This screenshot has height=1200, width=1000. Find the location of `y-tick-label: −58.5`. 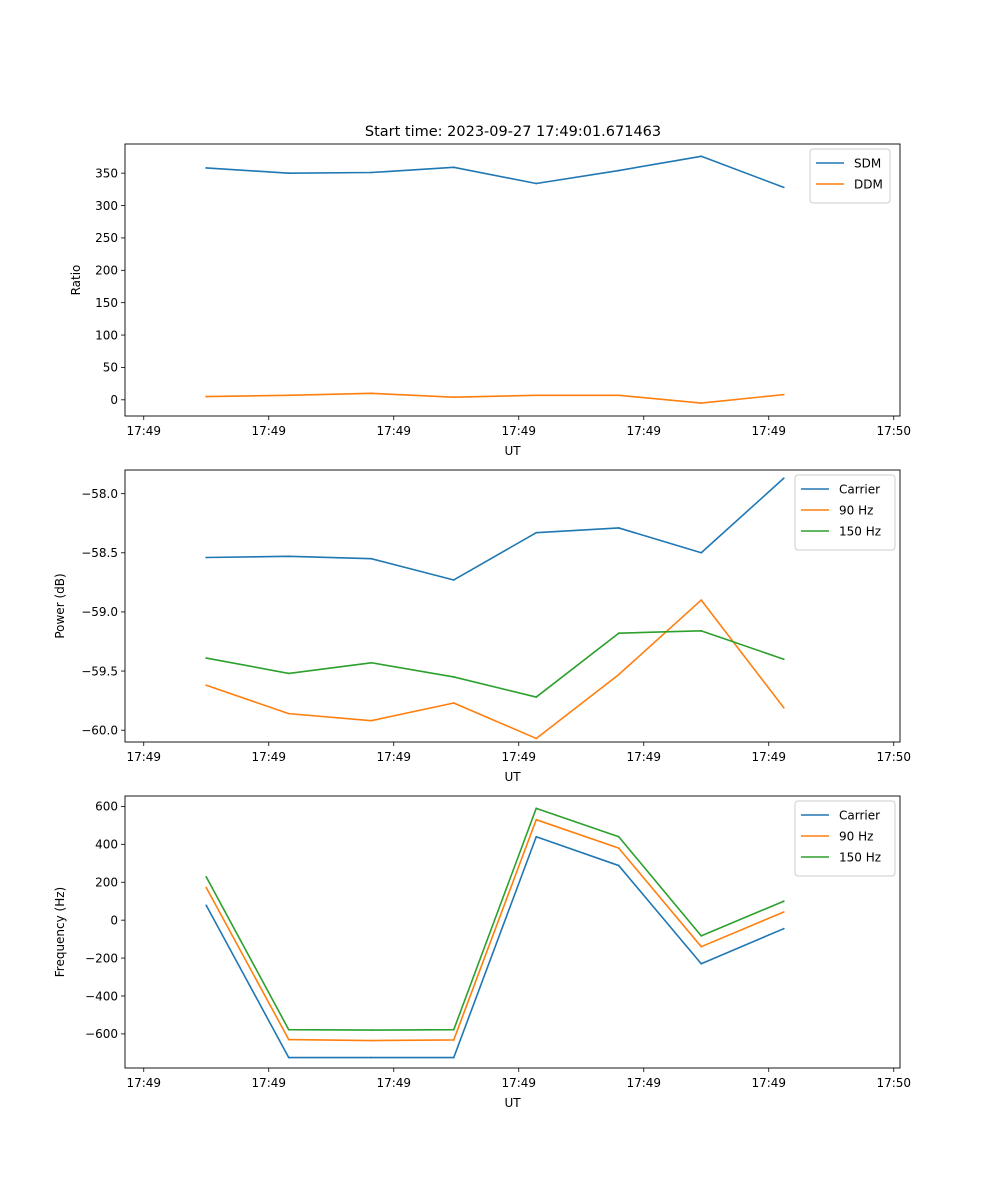

y-tick-label: −58.5 is located at coordinates (99, 553).